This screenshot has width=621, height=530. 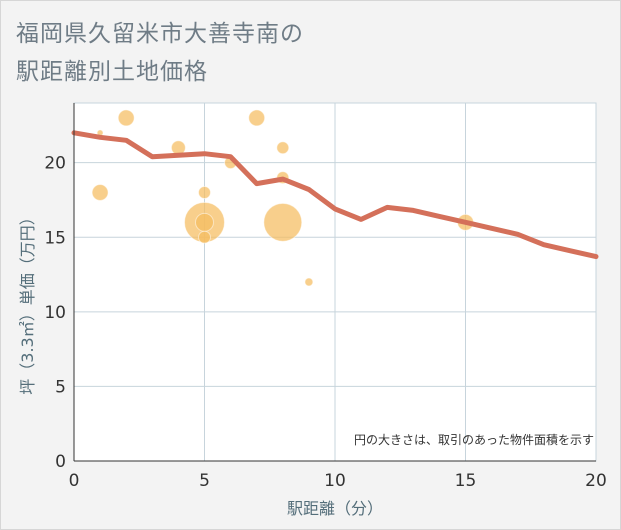 What do you see at coordinates (74, 481) in the screenshot?
I see `x-tick-label: 0` at bounding box center [74, 481].